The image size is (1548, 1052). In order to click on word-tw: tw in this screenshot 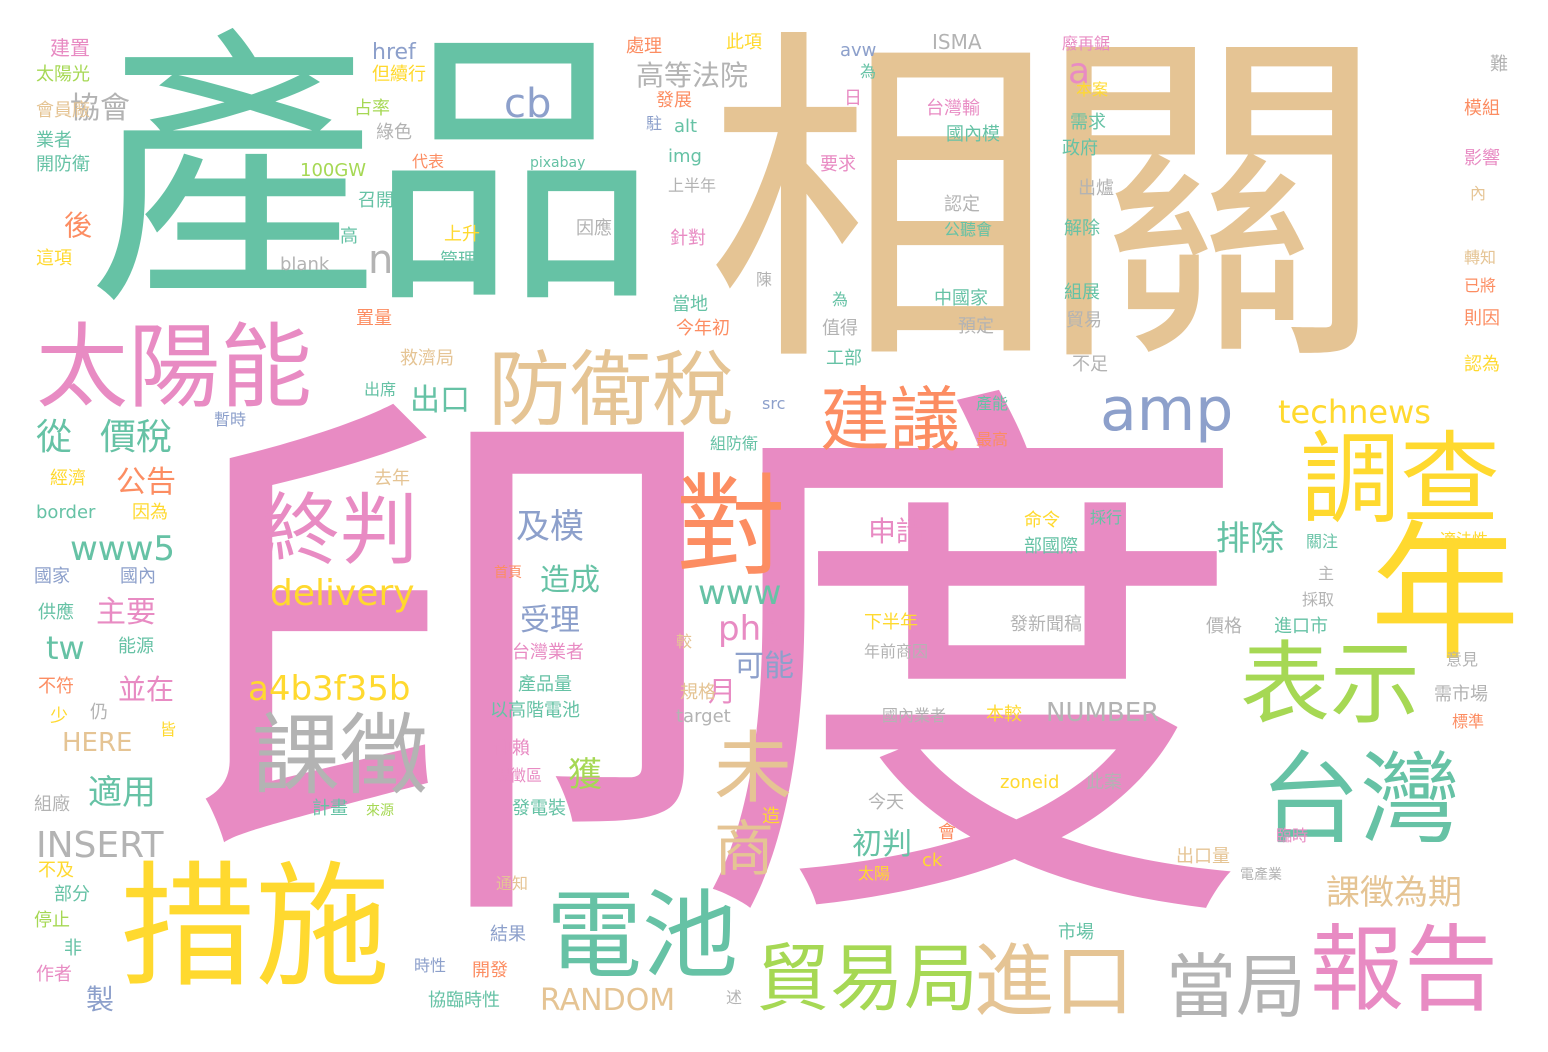, I will do `click(65, 648)`.